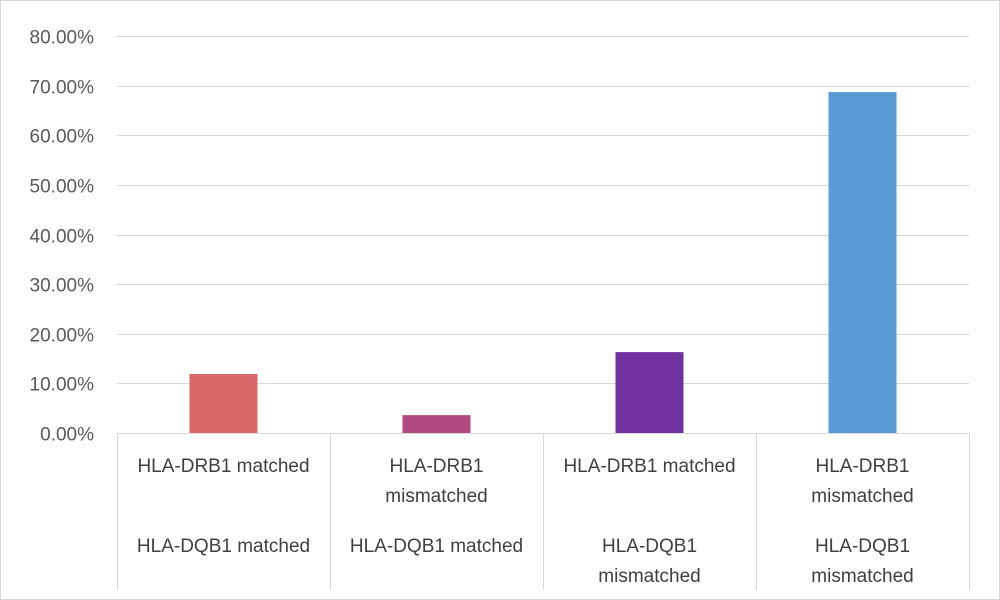 Image resolution: width=1000 pixels, height=600 pixels. Describe the element at coordinates (67, 435) in the screenshot. I see `y-tick-label: 0.00%` at that location.